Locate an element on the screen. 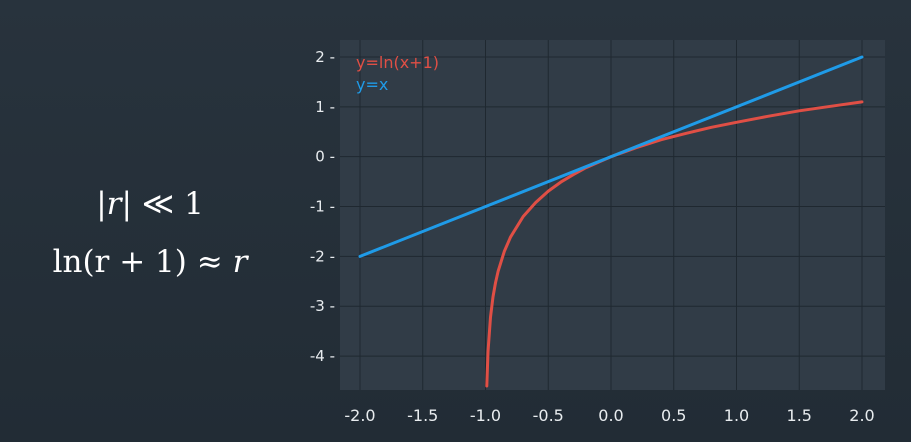  legend-entry: y=ln(x+1) is located at coordinates (397, 62).